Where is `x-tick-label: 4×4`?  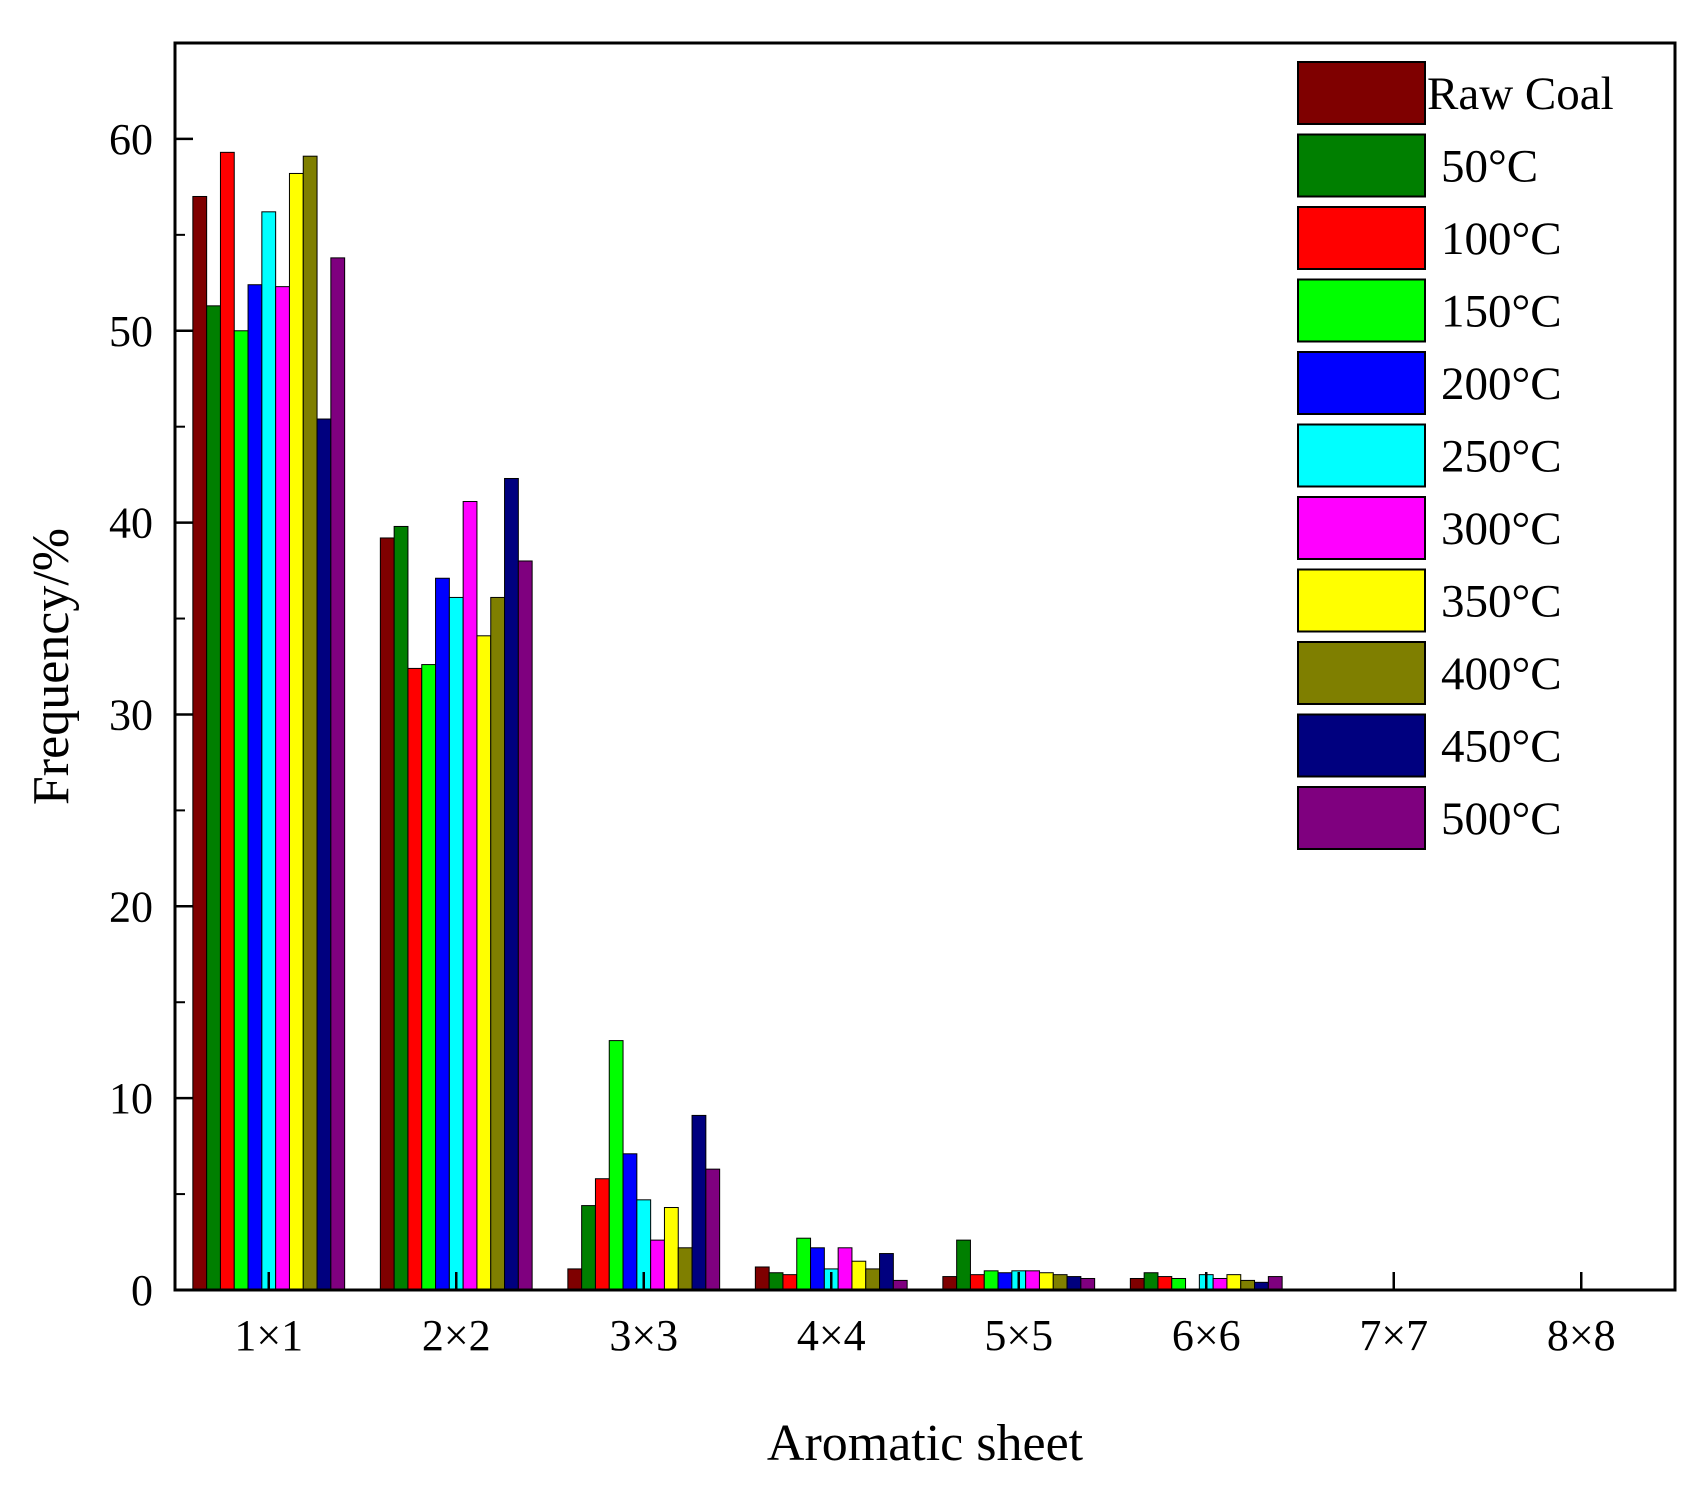 x-tick-label: 4×4 is located at coordinates (831, 1335).